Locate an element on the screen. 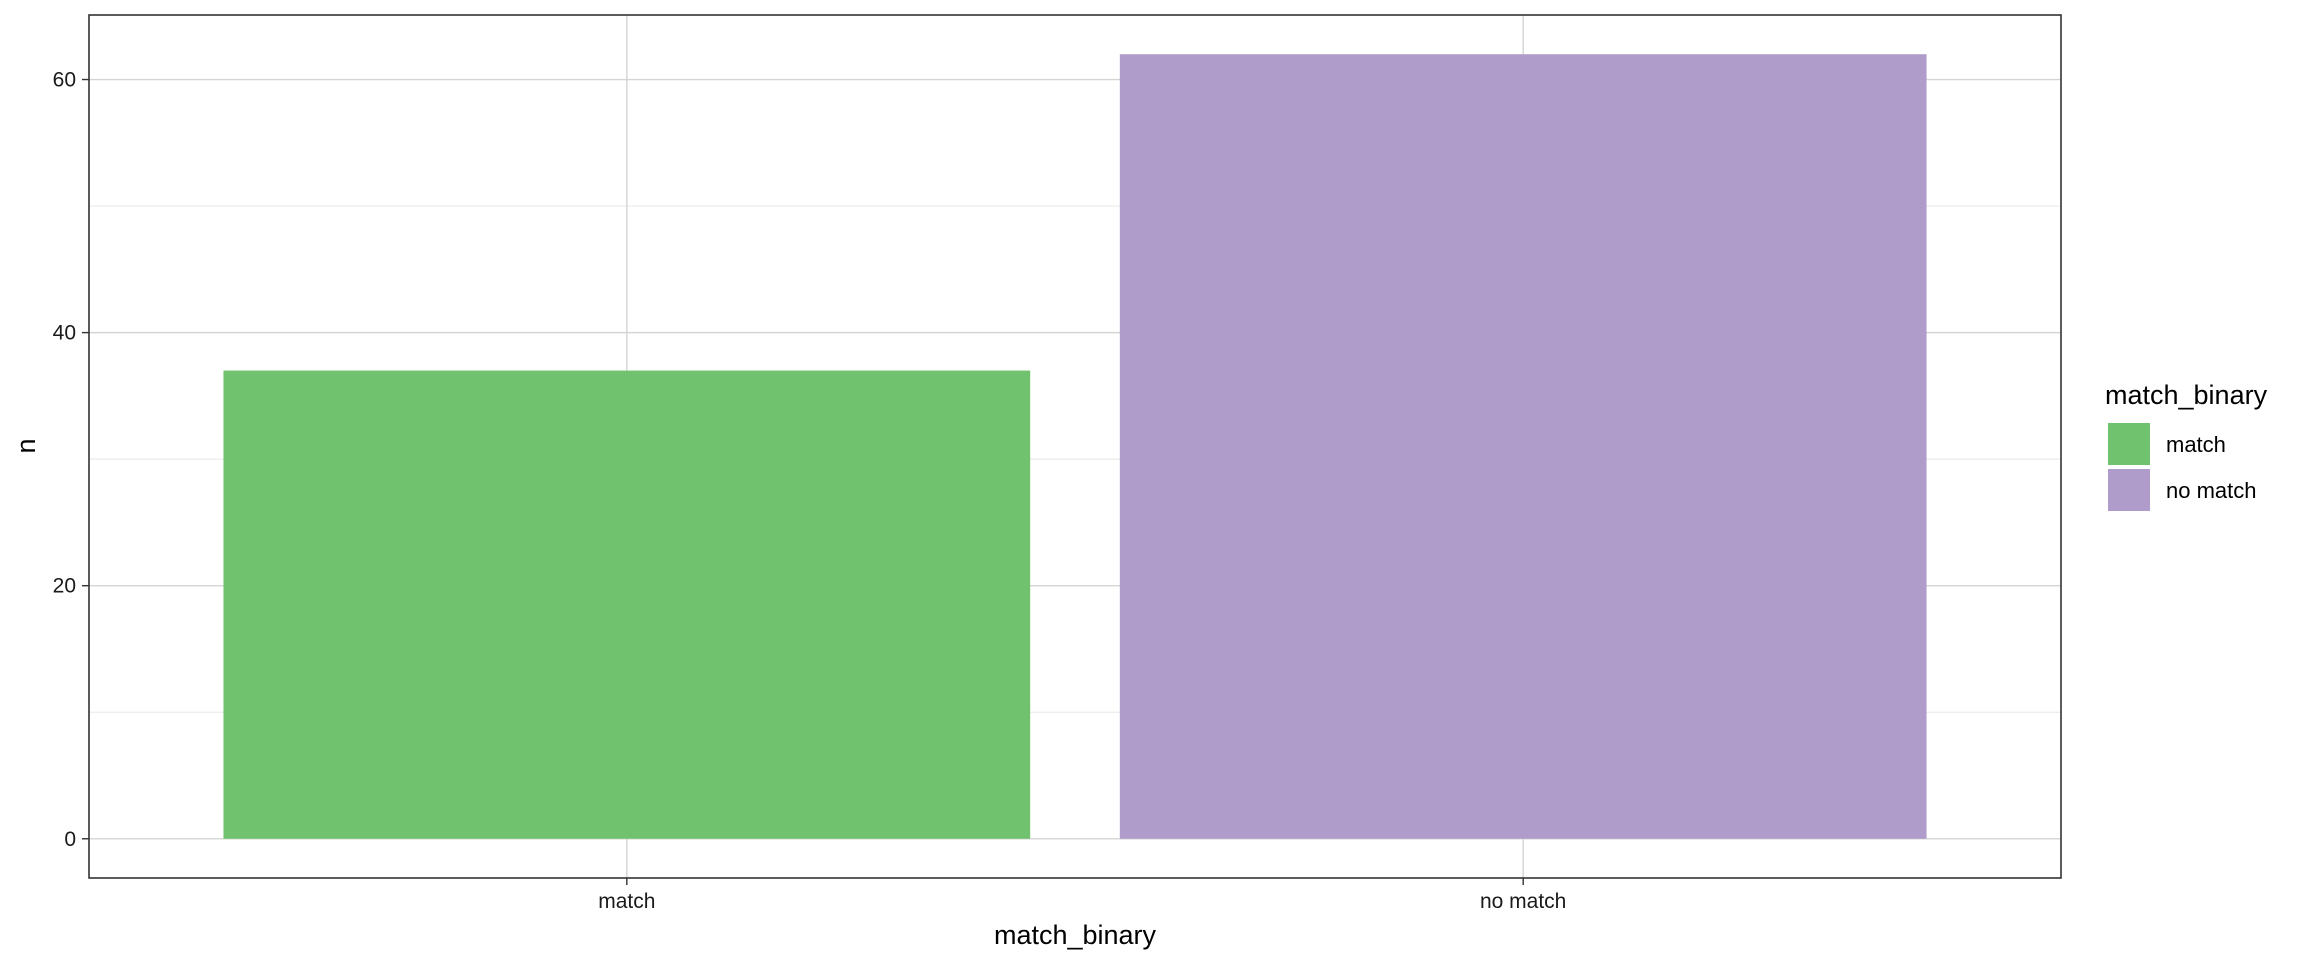 Image resolution: width=2304 pixels, height=960 pixels. x-tick-label: match is located at coordinates (626, 901).